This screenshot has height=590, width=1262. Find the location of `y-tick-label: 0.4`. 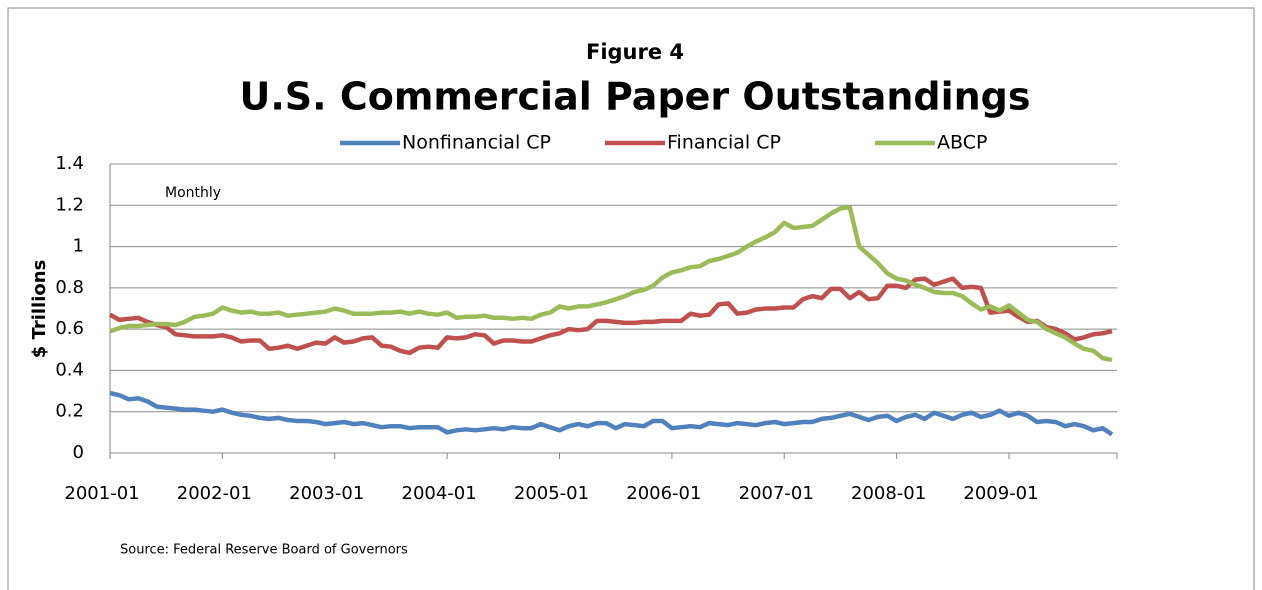

y-tick-label: 0.4 is located at coordinates (69, 369).